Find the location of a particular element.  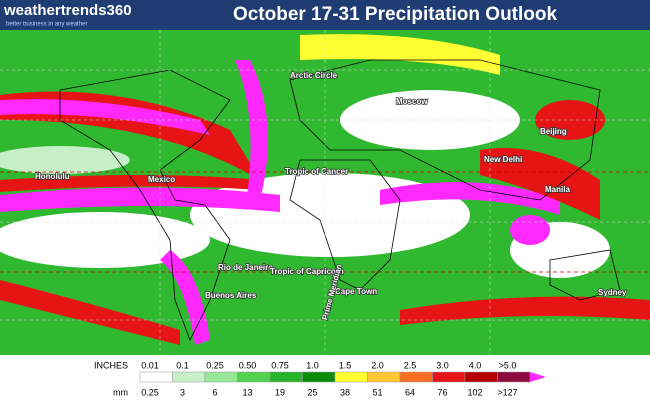

legend-label: 13 is located at coordinates (247, 392).